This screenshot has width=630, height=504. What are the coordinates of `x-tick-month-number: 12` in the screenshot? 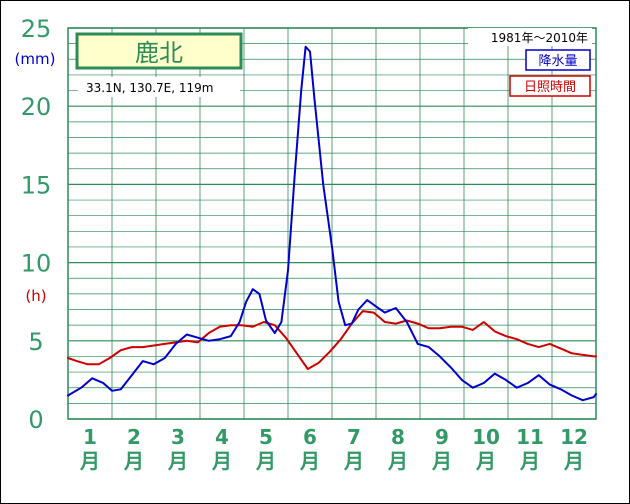 It's located at (574, 437).